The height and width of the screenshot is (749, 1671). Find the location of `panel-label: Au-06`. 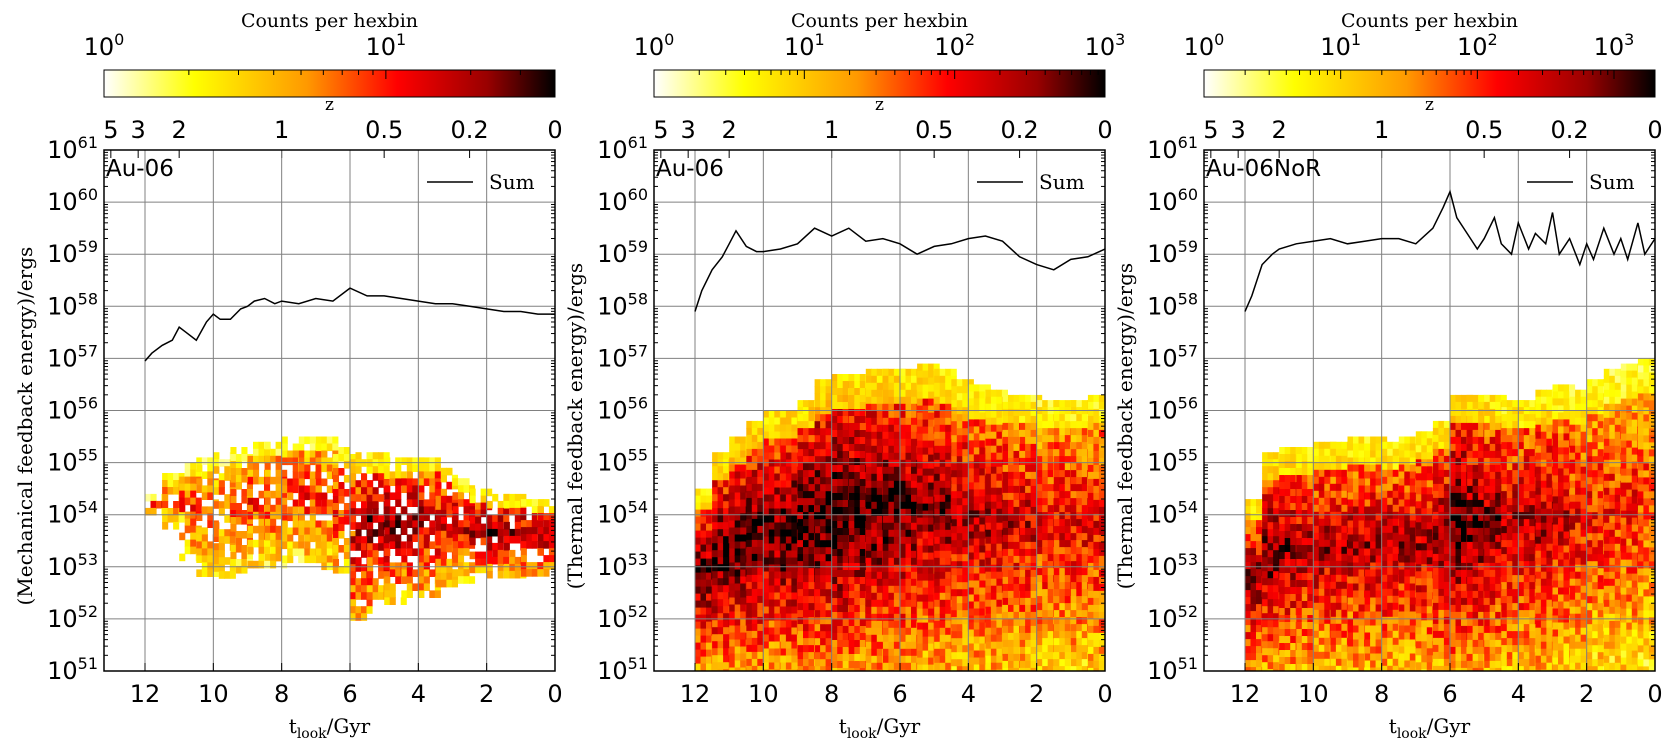

panel-label: Au-06 is located at coordinates (140, 169).